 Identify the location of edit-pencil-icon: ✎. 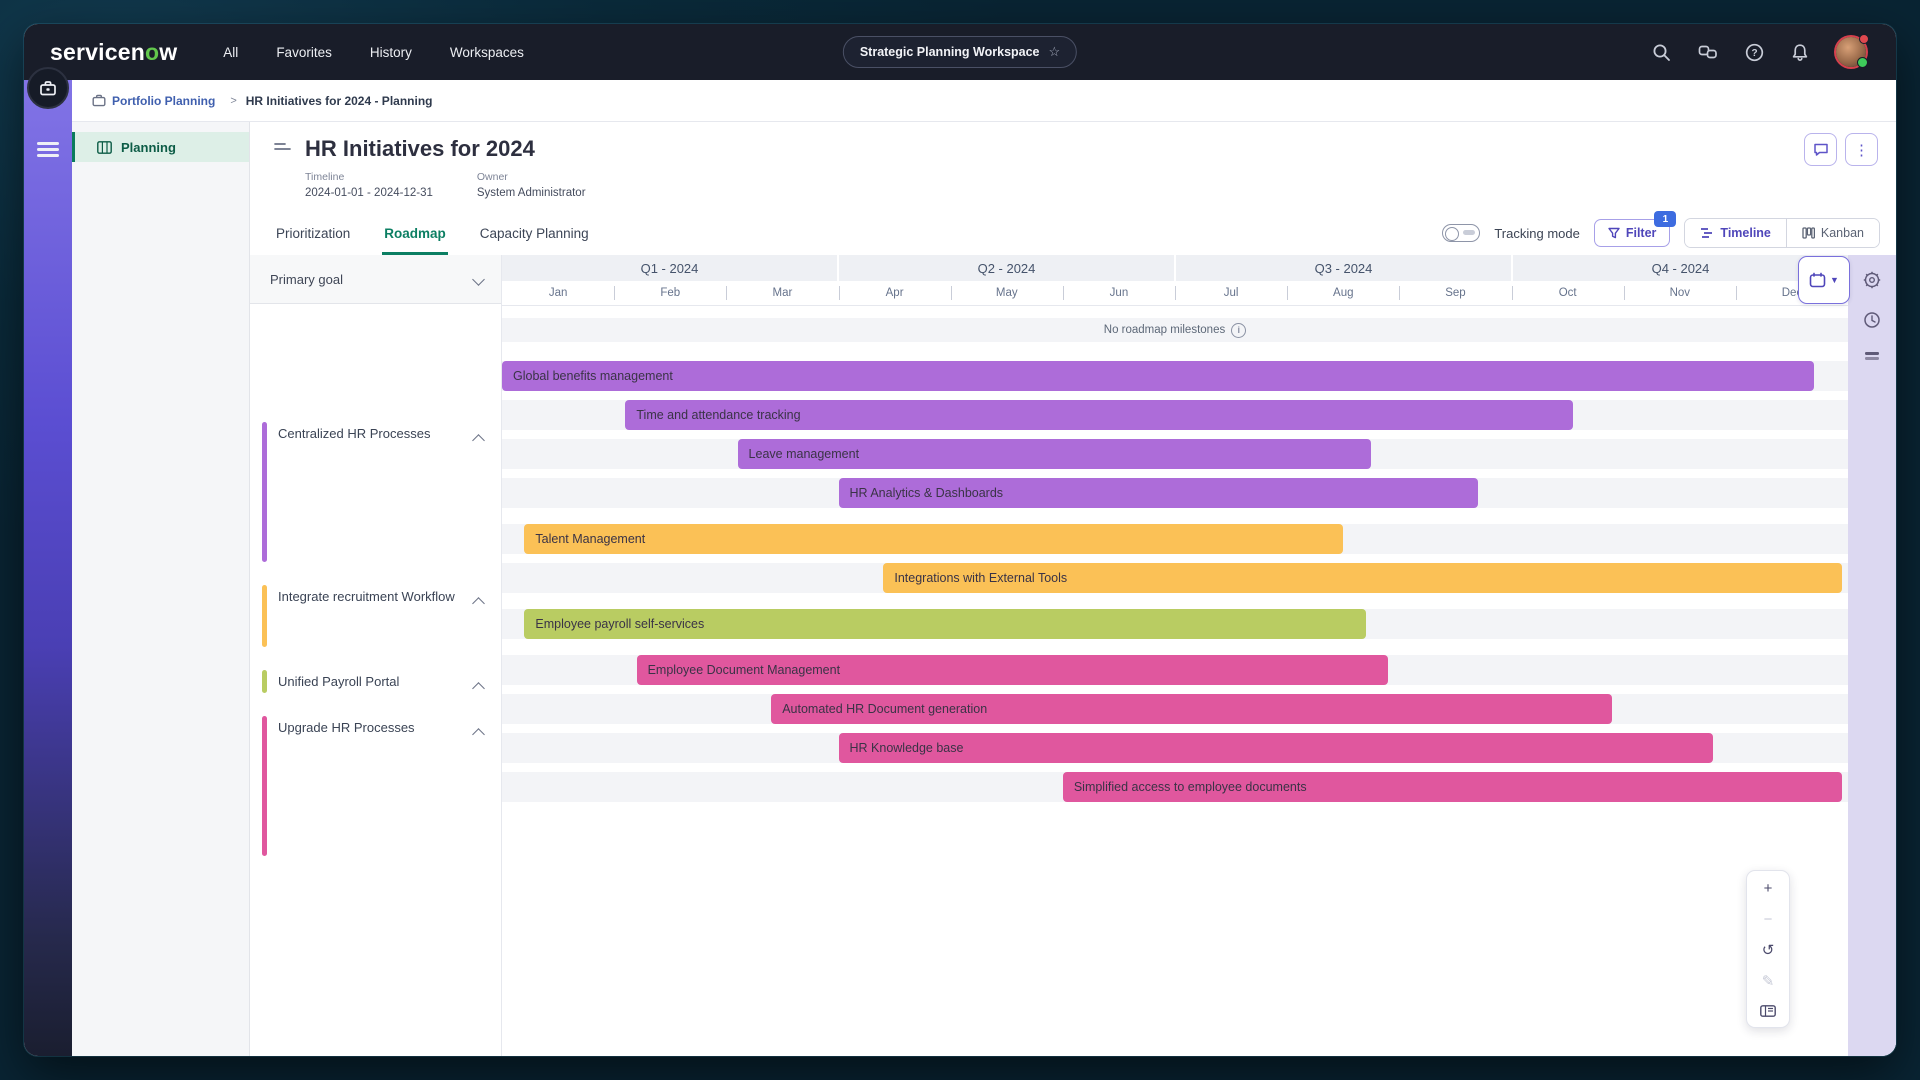
(1768, 981).